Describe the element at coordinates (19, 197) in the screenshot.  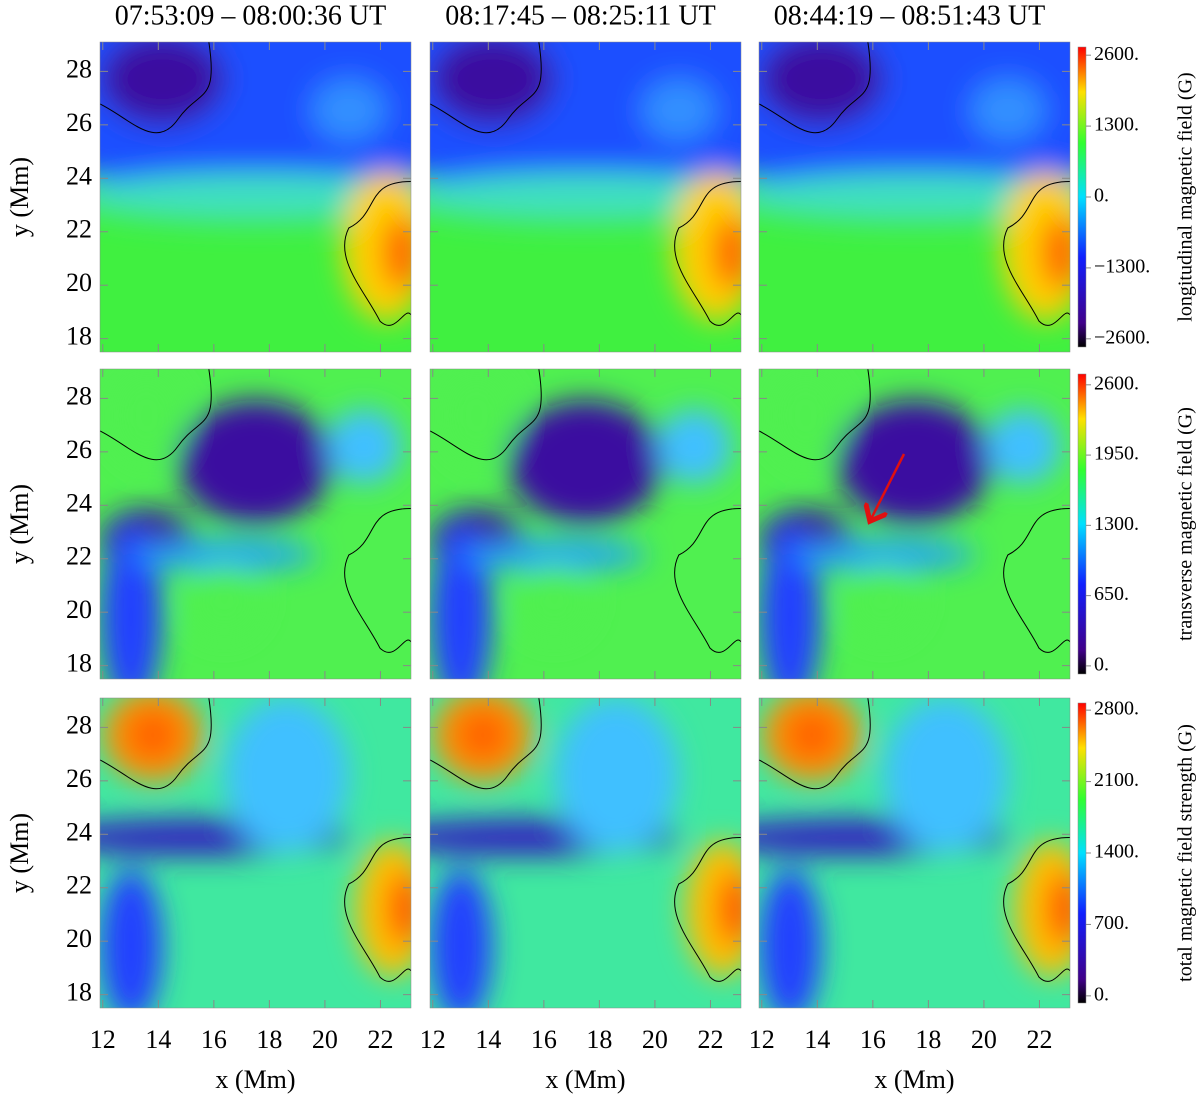
I see `y-axis-label: y (Mm)` at that location.